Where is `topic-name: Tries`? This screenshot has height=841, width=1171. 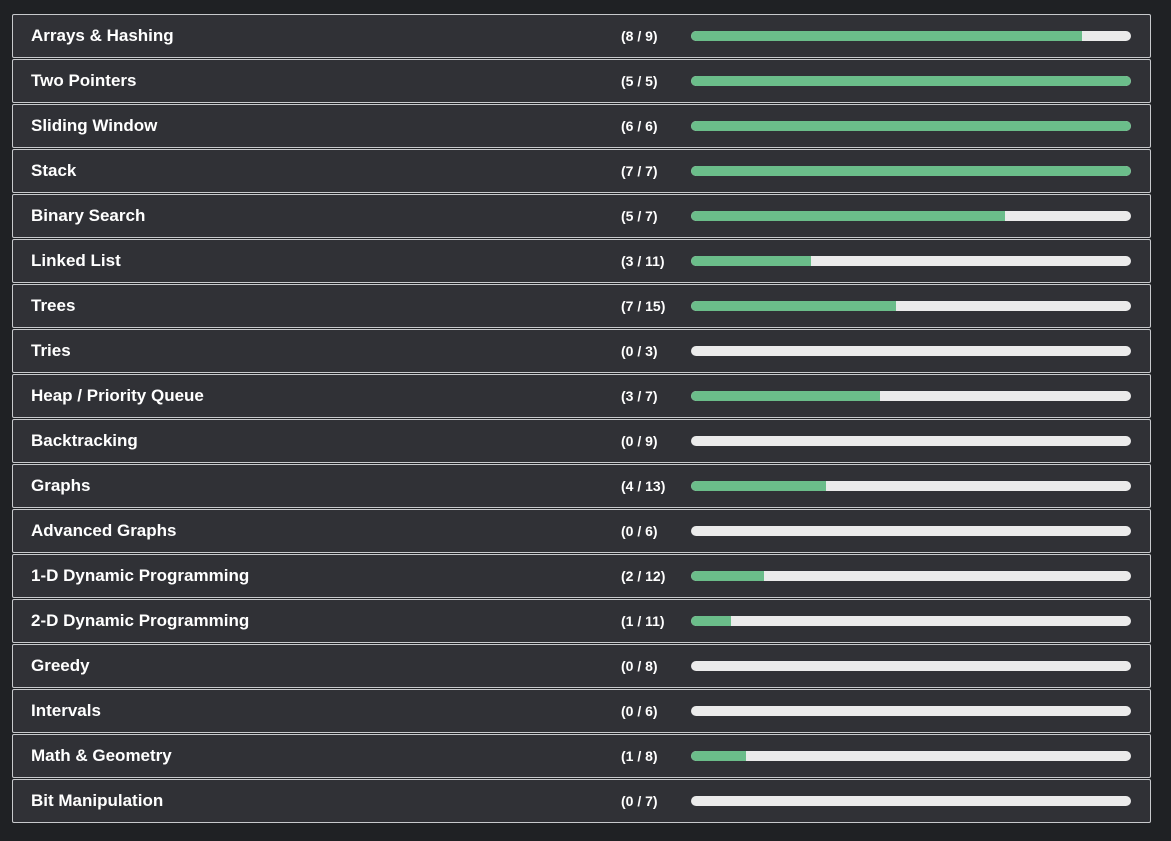
topic-name: Tries is located at coordinates (51, 350).